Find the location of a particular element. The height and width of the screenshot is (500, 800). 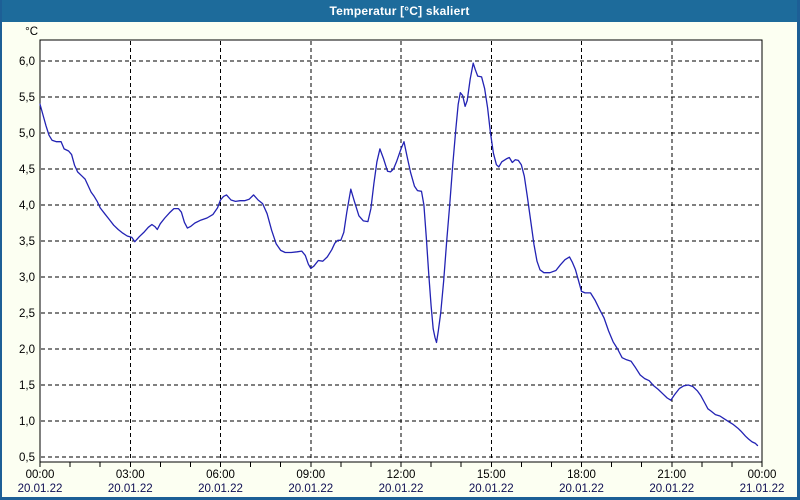

svg-text: 12:00 is located at coordinates (401, 475).